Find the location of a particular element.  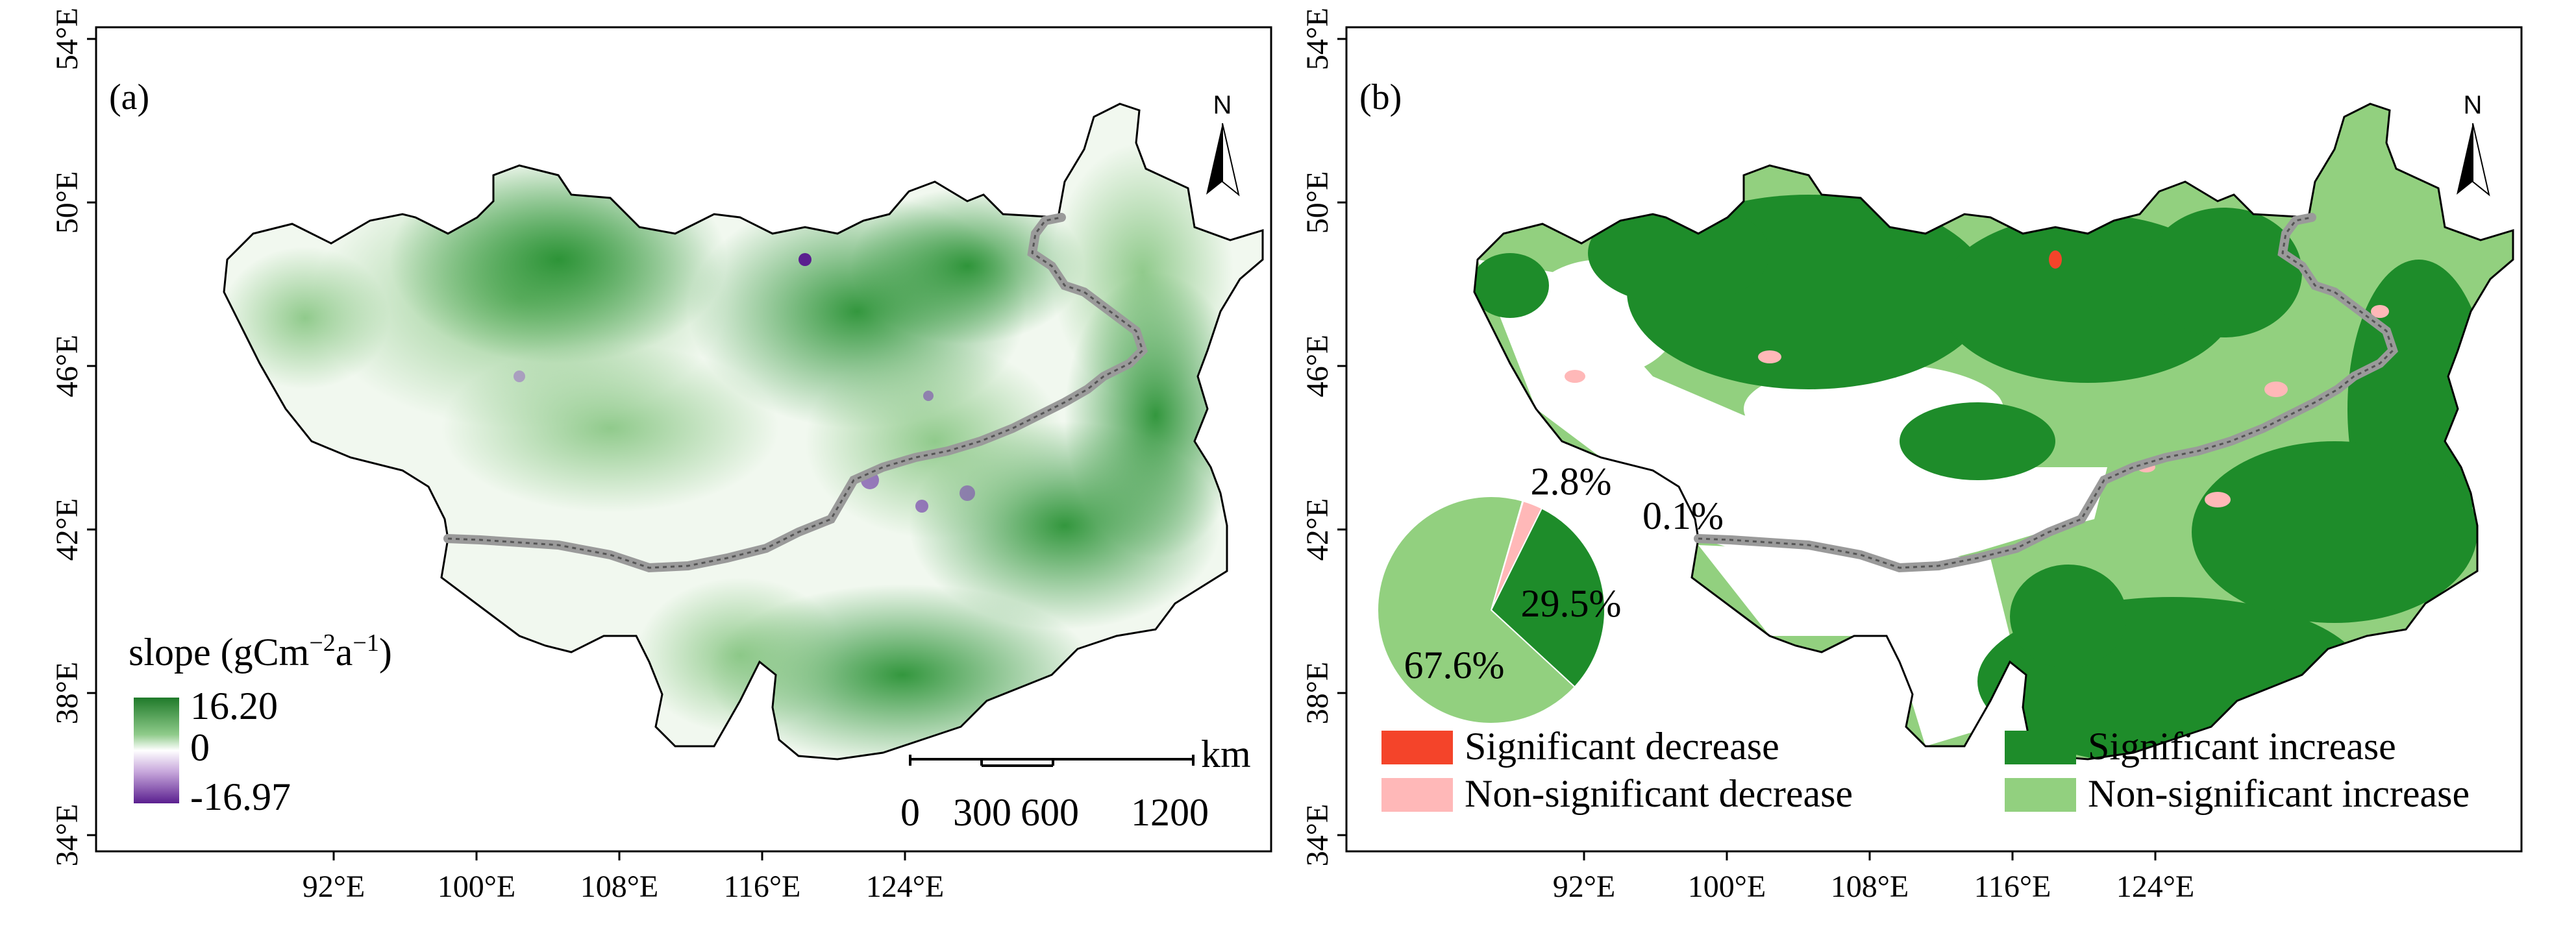

scale-label-0: 0 is located at coordinates (910, 812).